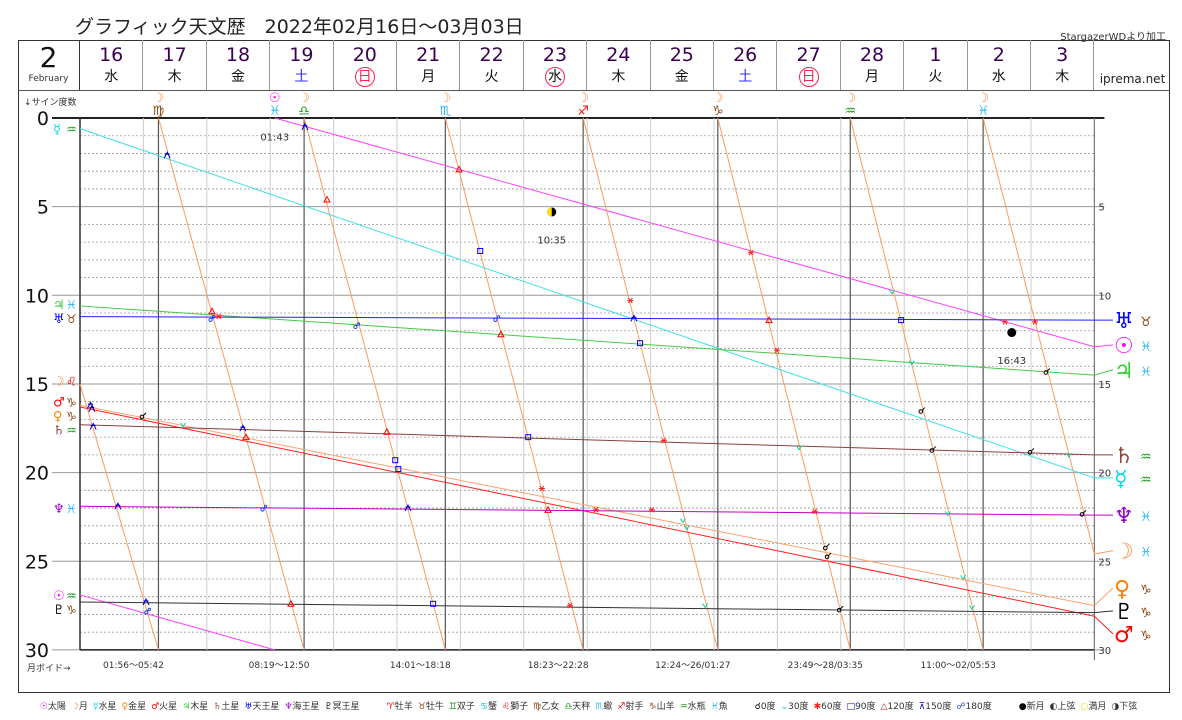 The image size is (1182, 720). Describe the element at coordinates (587, 440) in the screenshot. I see `planet-line-土星` at that location.